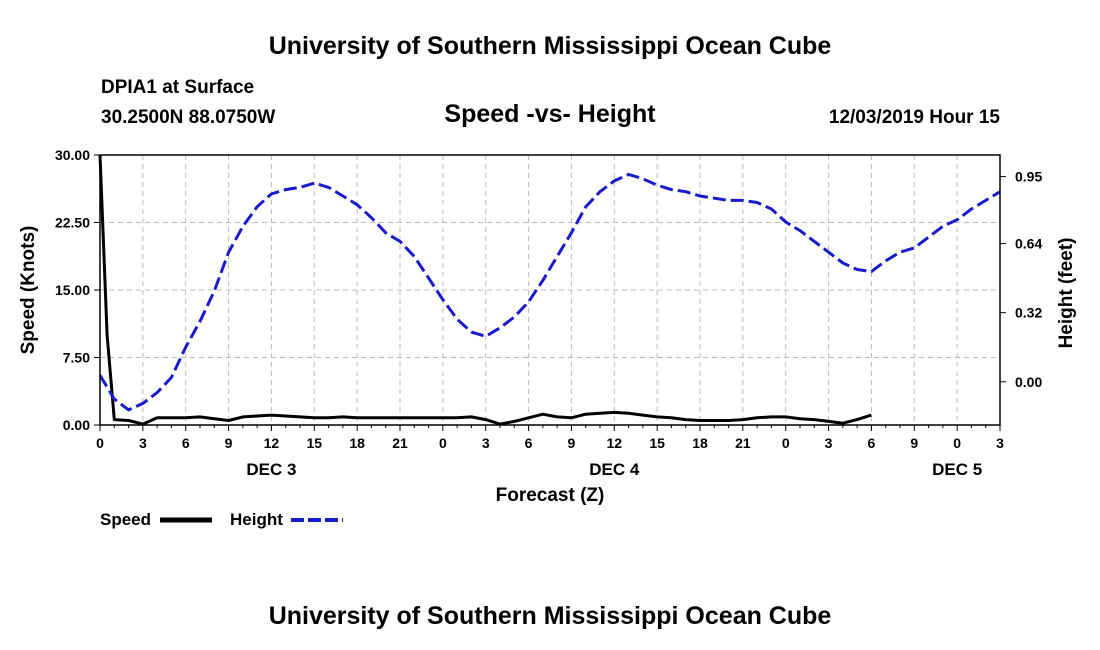 The height and width of the screenshot is (650, 1100). I want to click on day-label: DEC 3, so click(271, 469).